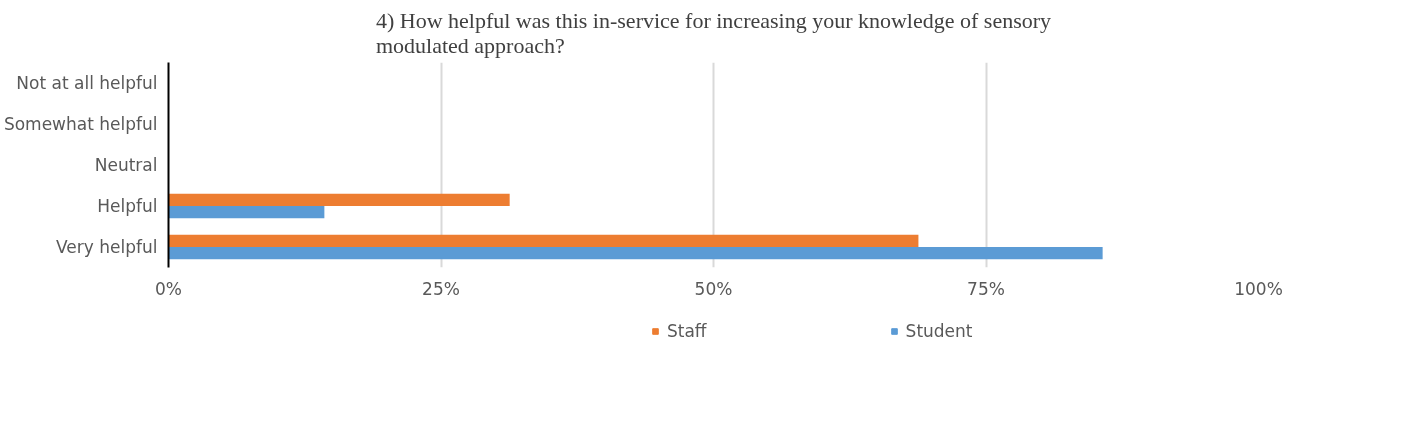  What do you see at coordinates (713, 32) in the screenshot?
I see `chart-title: 4) How helpful was this in-service for increasing your knowledge of sensory modulated approach?` at bounding box center [713, 32].